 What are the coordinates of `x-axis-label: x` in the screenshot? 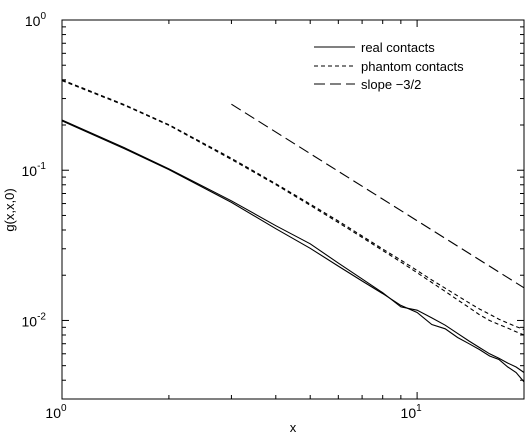 It's located at (293, 427).